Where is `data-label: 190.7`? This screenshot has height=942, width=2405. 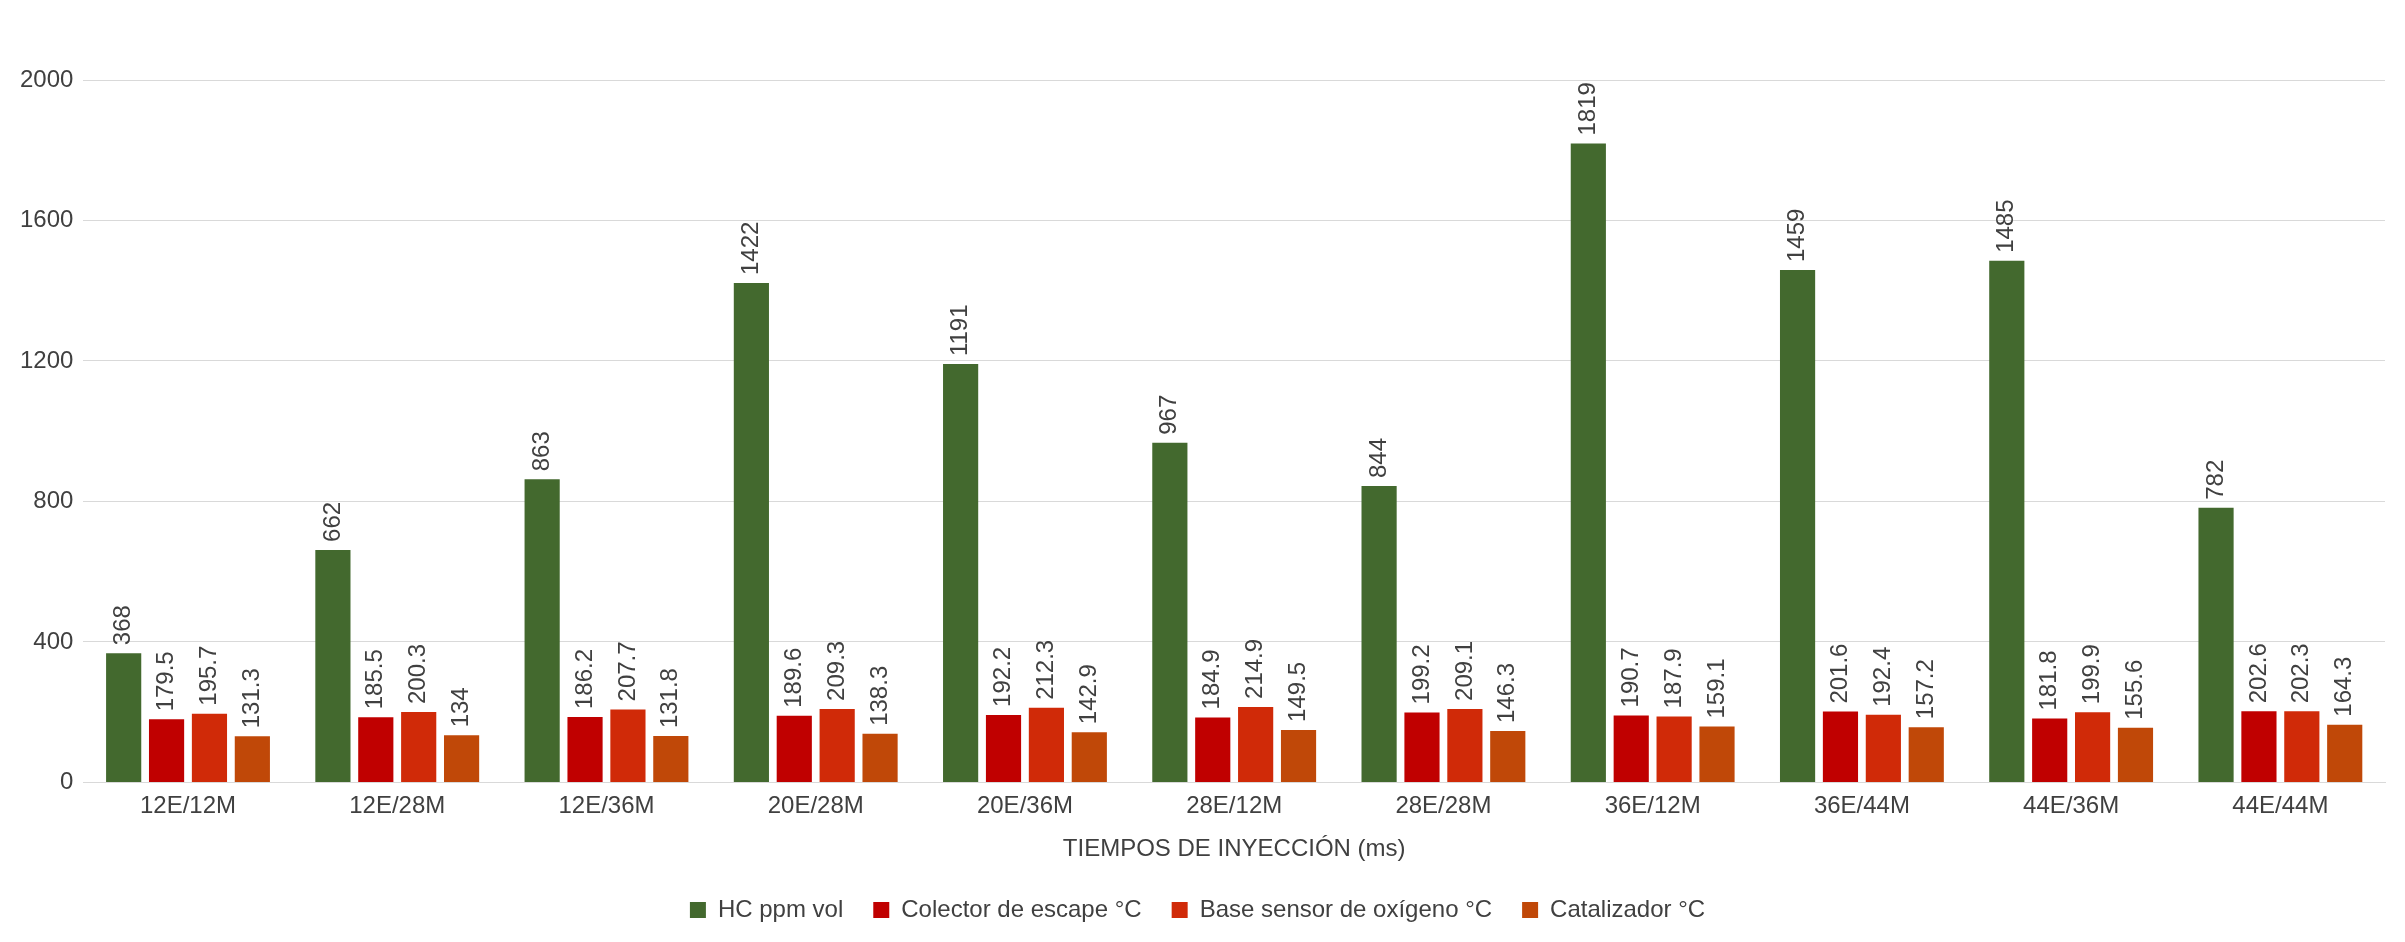
data-label: 190.7 is located at coordinates (1629, 677).